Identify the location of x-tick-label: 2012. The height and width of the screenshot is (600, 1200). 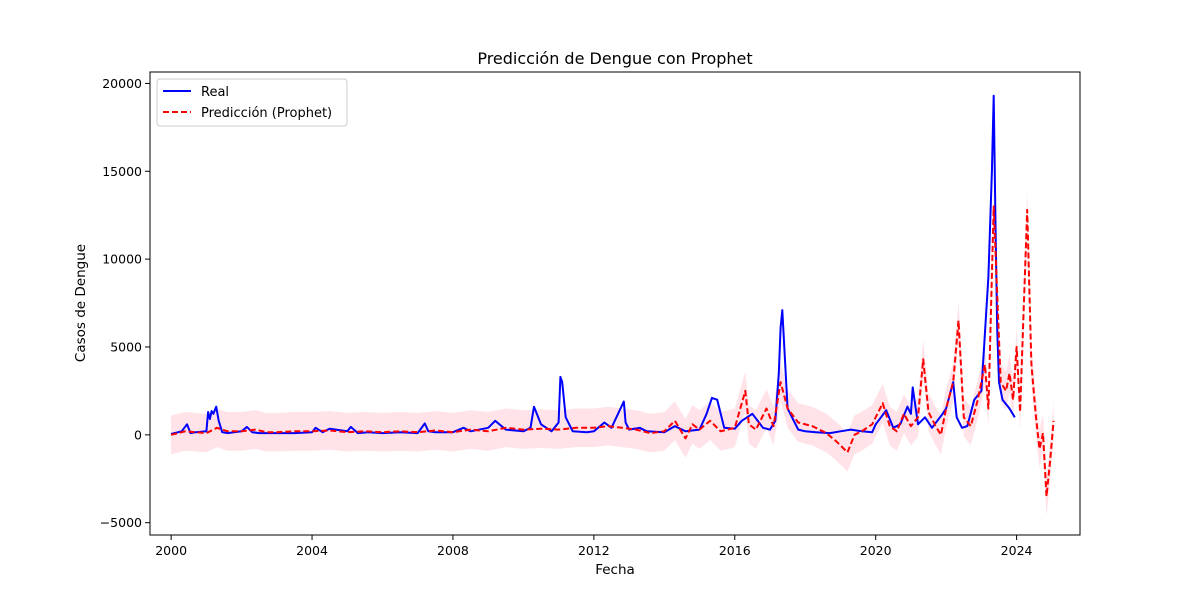
(594, 550).